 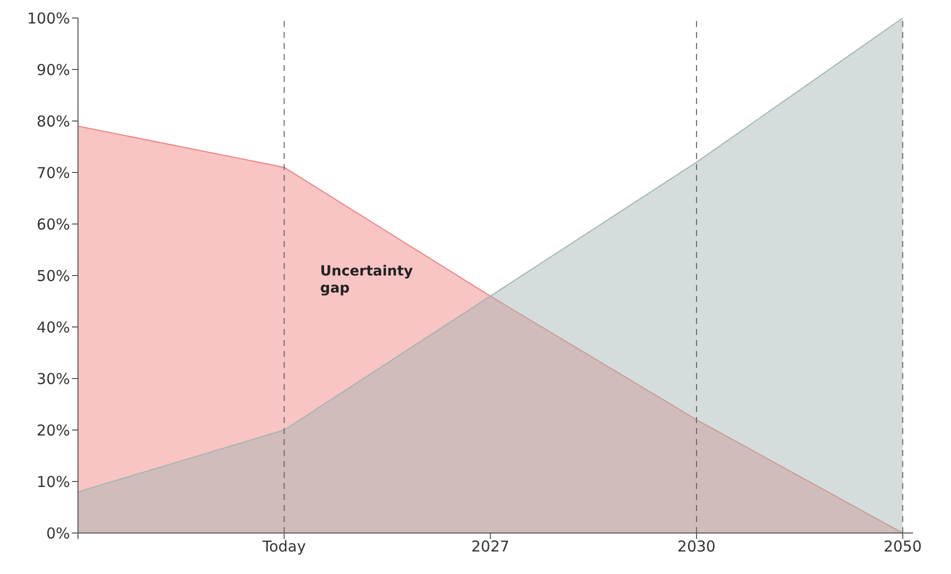 I want to click on y-tick-label: 70%, so click(x=53, y=173).